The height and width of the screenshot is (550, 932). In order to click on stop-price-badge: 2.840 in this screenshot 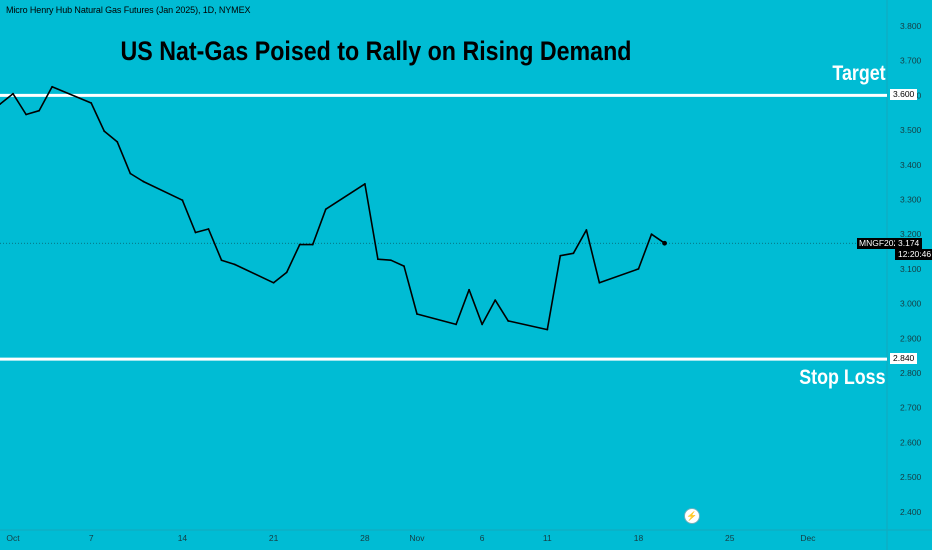, I will do `click(904, 358)`.